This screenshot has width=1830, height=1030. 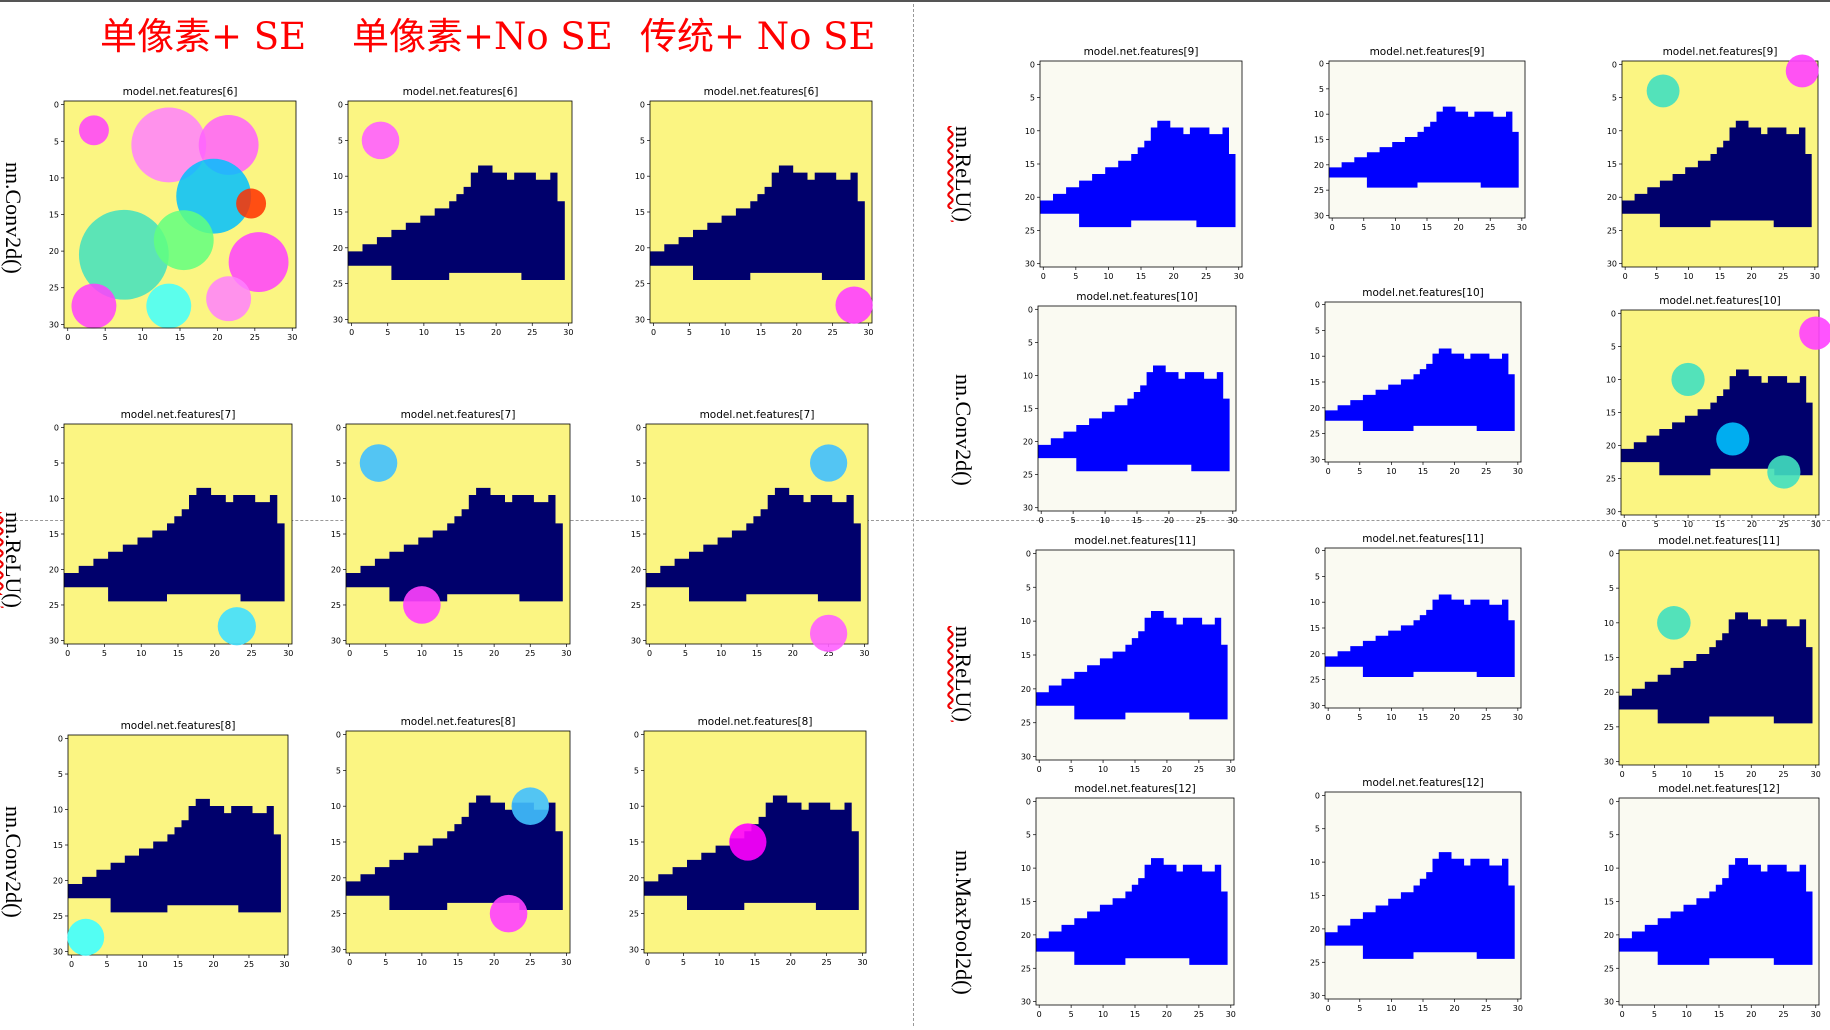 I want to click on panel-title: model.net.features[7], so click(x=458, y=415).